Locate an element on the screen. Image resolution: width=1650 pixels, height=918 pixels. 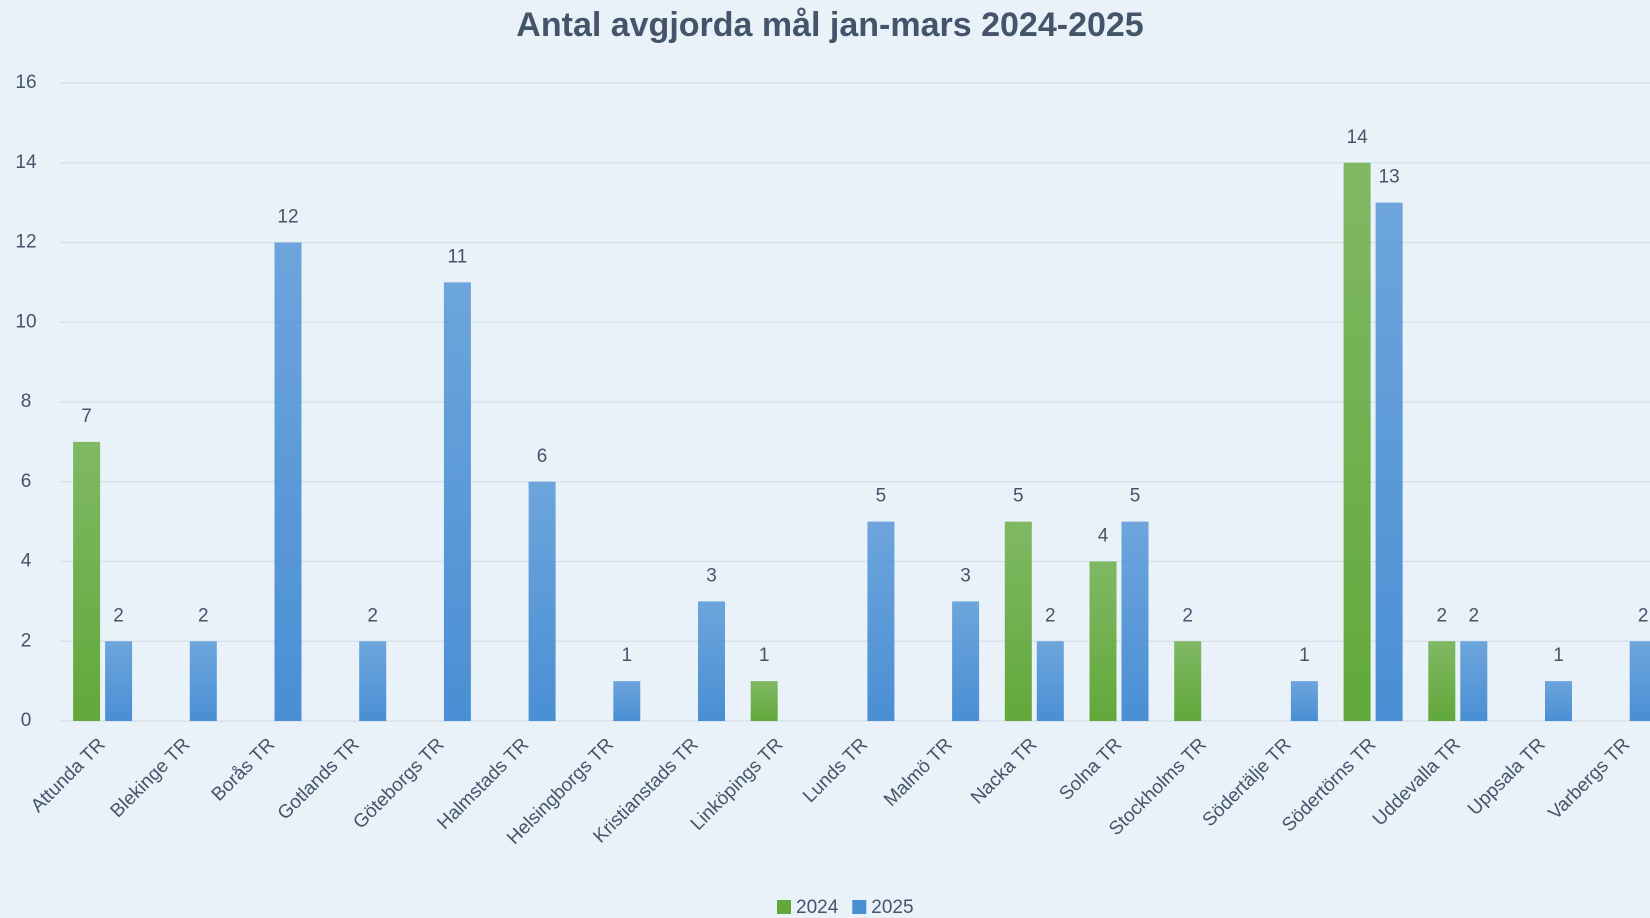
x-tick-label: Solna TR is located at coordinates (1090, 769).